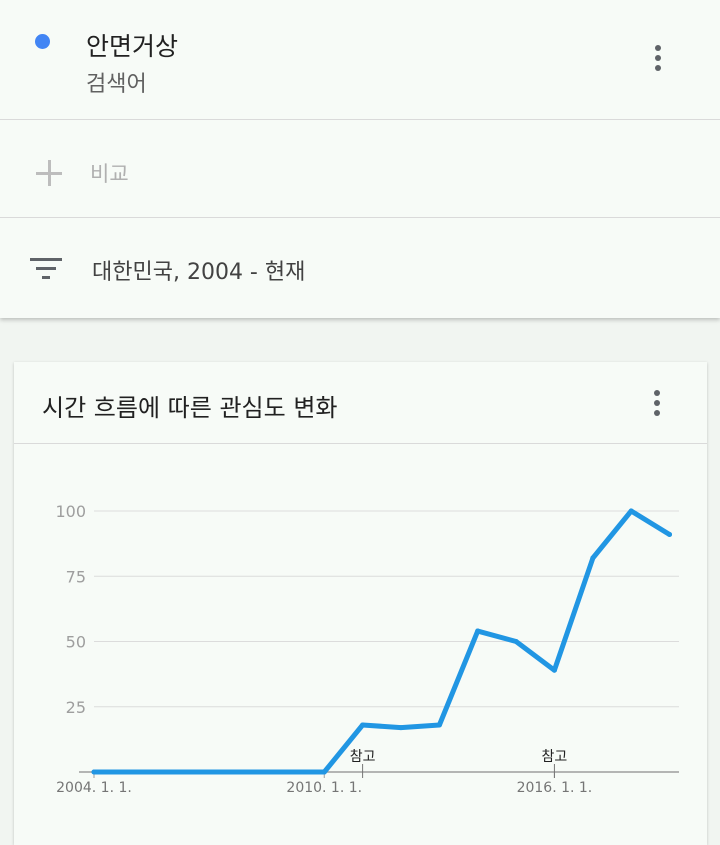 This screenshot has width=720, height=845. Describe the element at coordinates (116, 84) in the screenshot. I see `search-term-type: 검색어` at that location.